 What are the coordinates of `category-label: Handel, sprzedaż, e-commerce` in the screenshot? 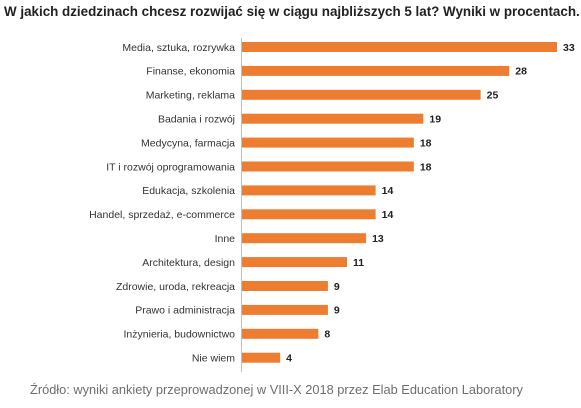 It's located at (162, 215).